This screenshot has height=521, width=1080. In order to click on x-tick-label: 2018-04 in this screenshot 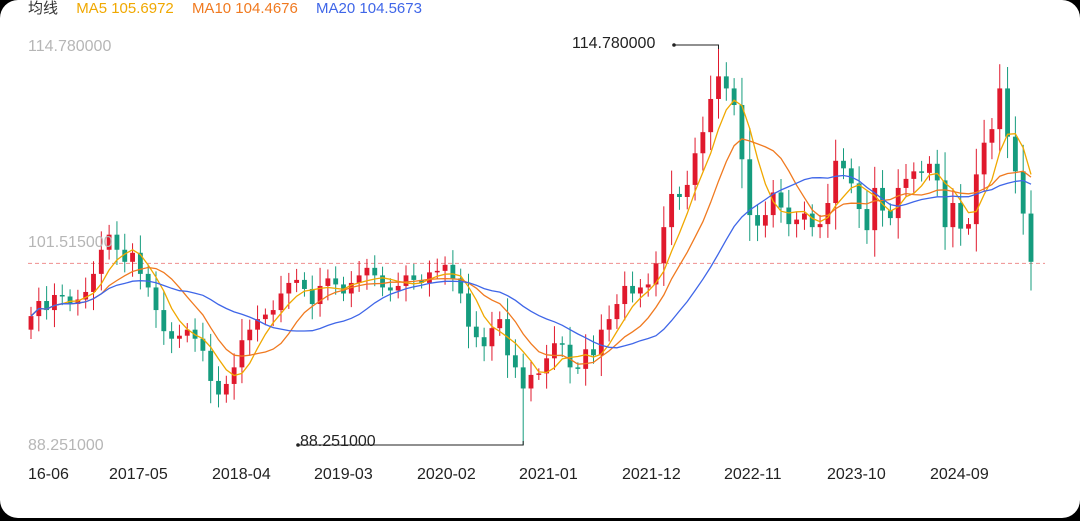, I will do `click(241, 474)`.